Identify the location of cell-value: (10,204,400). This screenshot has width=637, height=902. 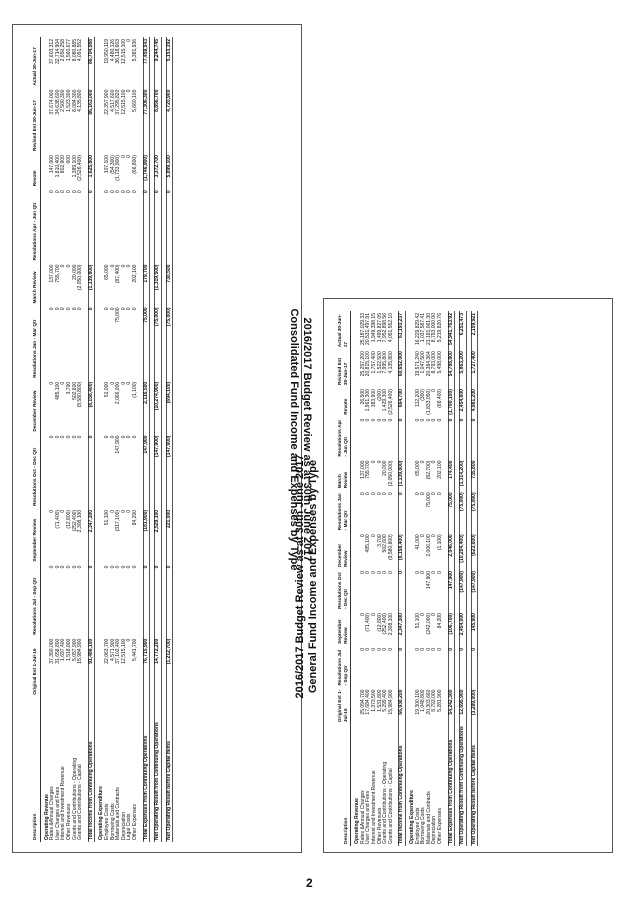
(463, 551).